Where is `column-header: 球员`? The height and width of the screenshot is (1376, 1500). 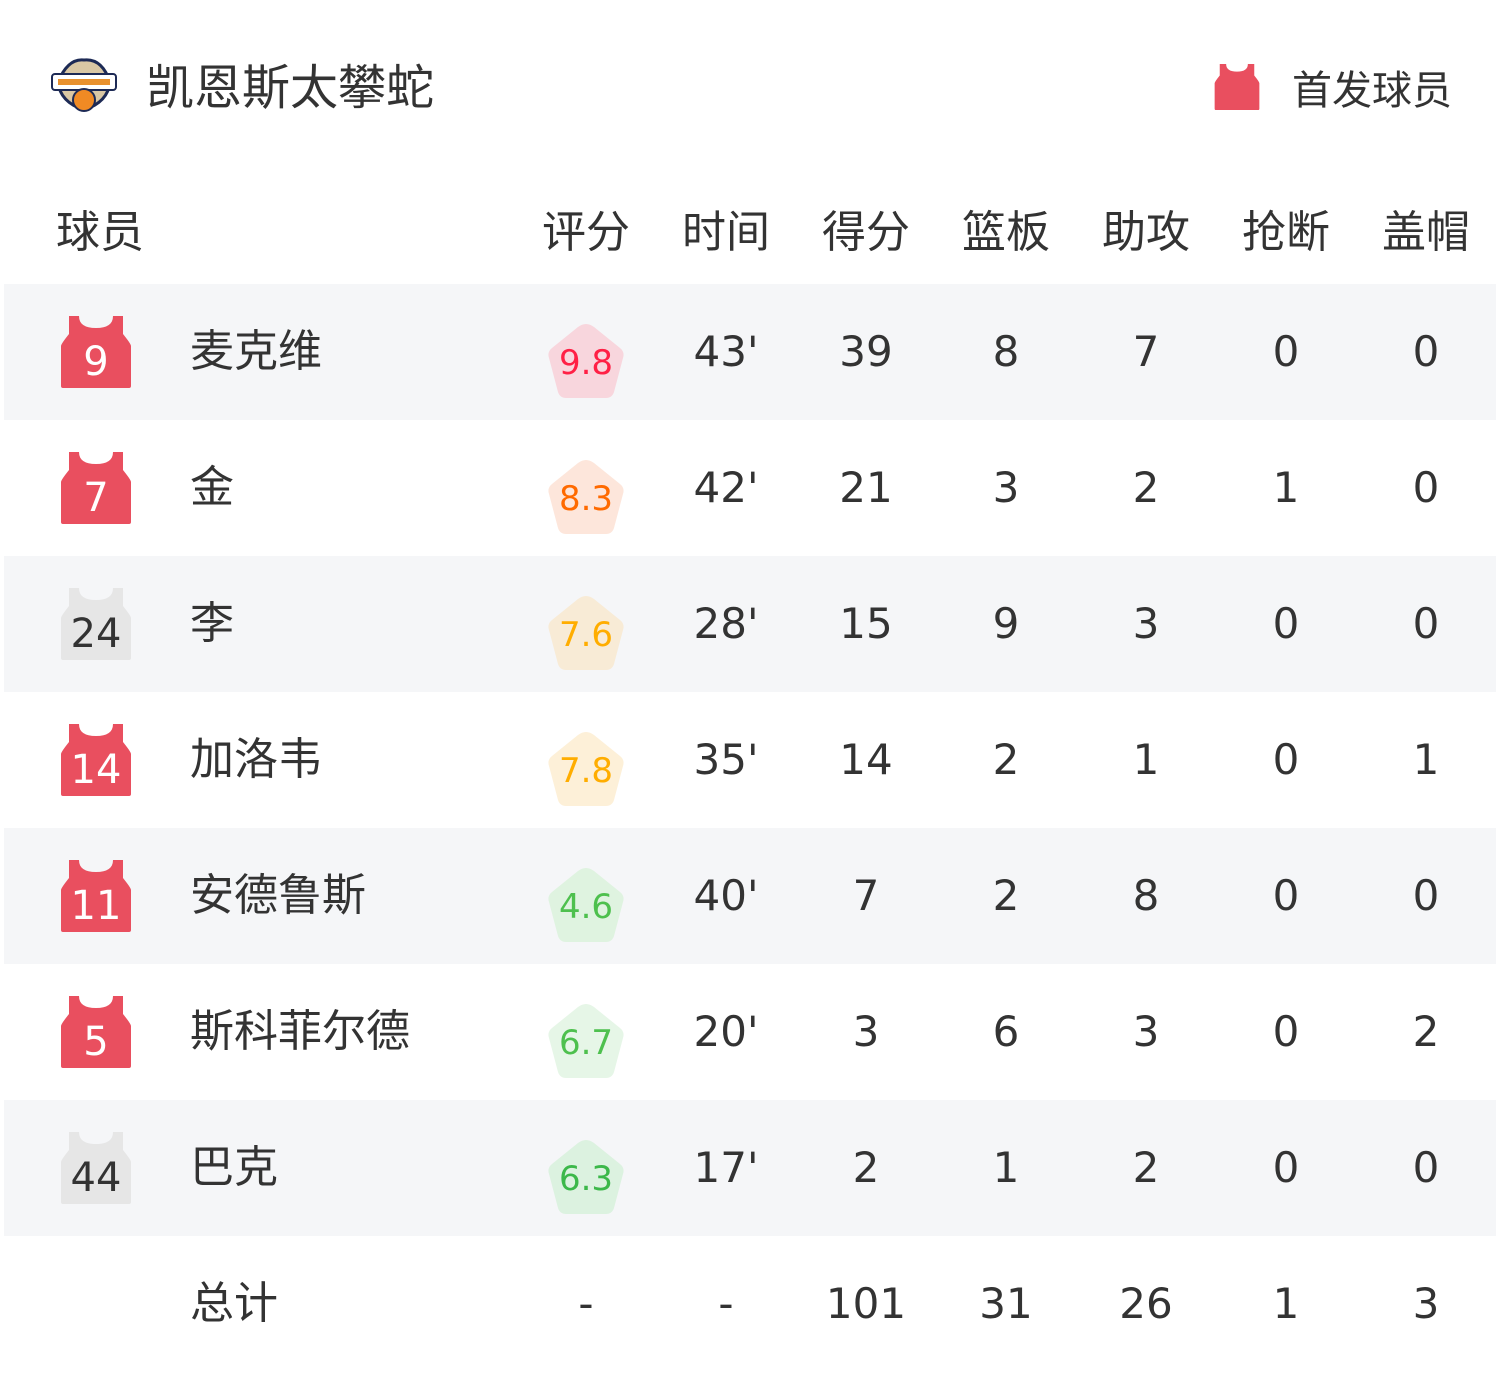 column-header: 球员 is located at coordinates (100, 232).